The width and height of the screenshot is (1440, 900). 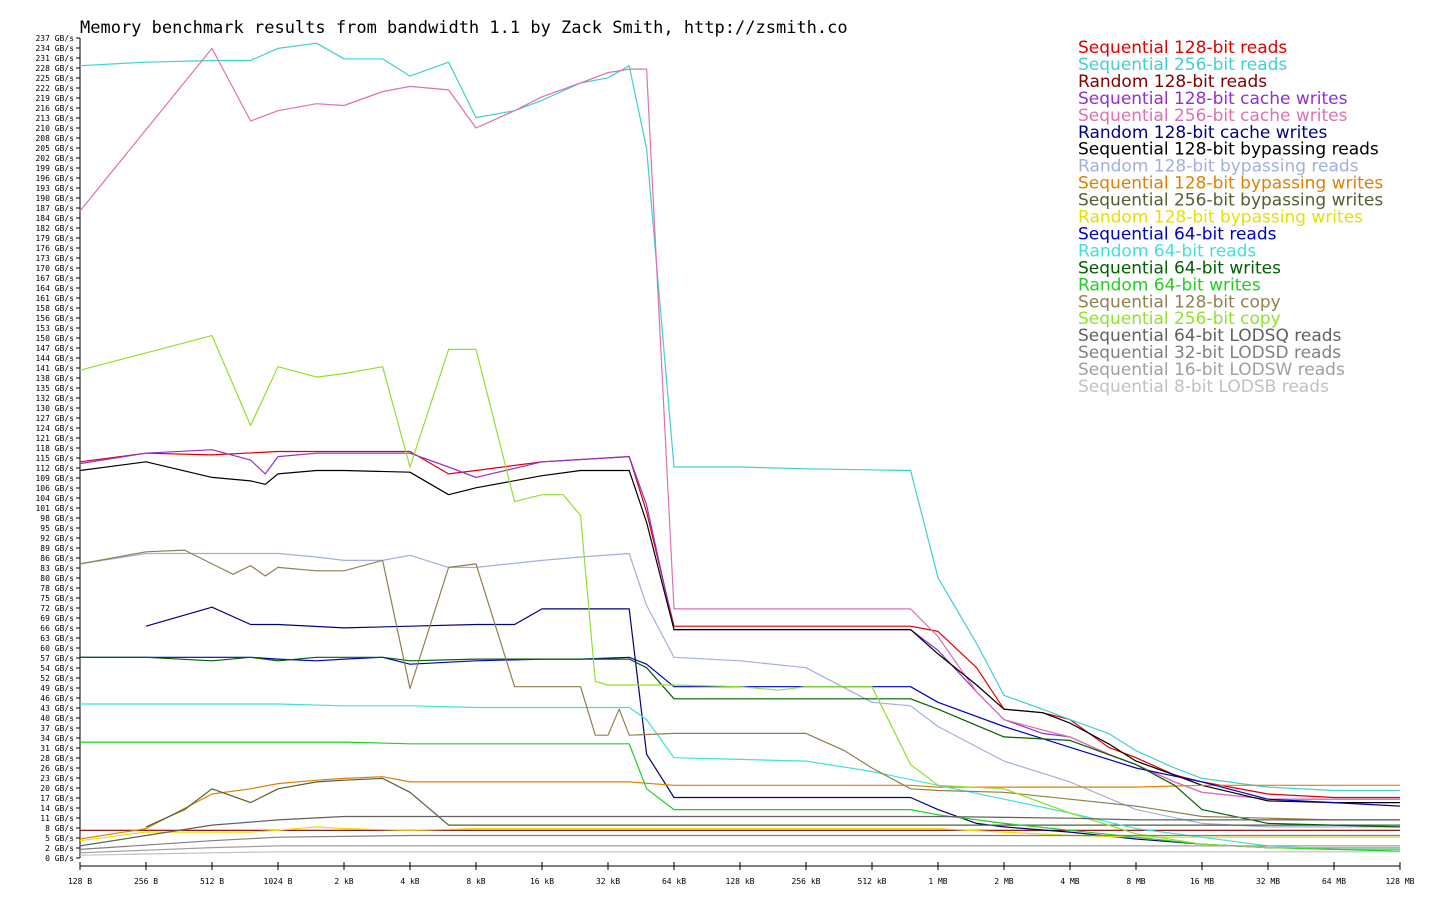 What do you see at coordinates (1203, 387) in the screenshot?
I see `legend-entry: Sequential 8-bit LODSB reads` at bounding box center [1203, 387].